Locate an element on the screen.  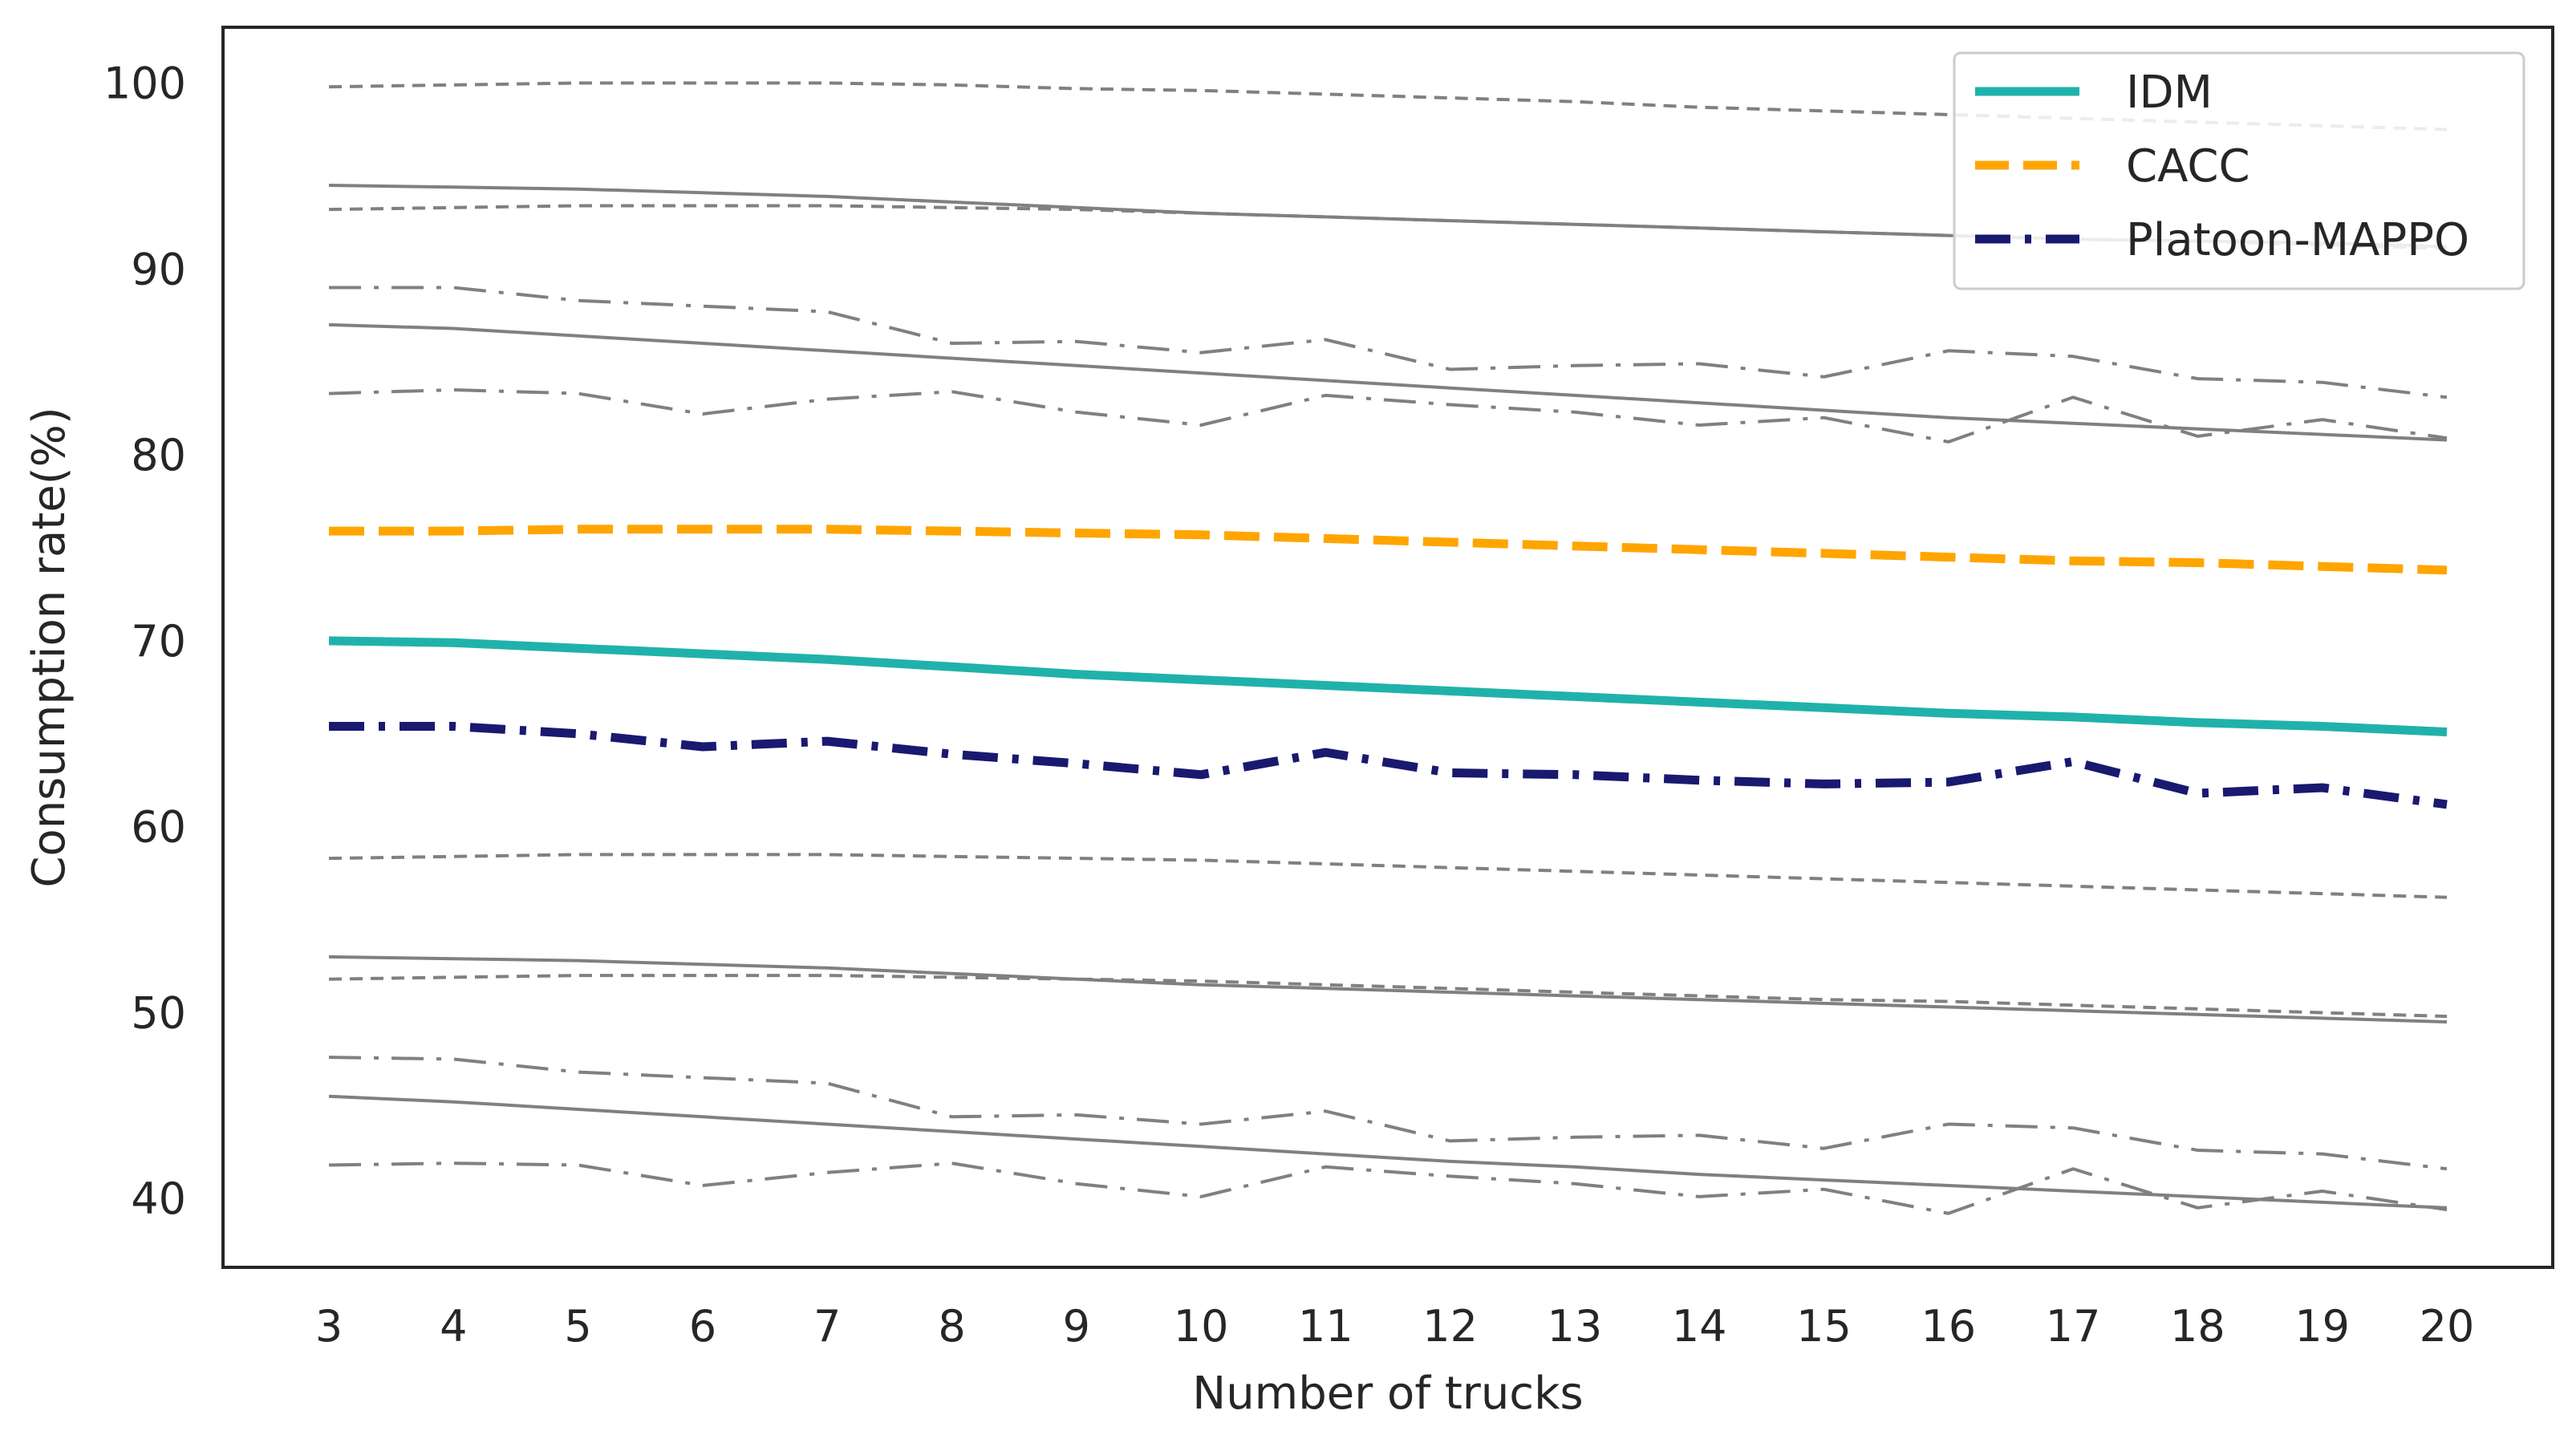
y-tick-label: 90 is located at coordinates (158, 269).